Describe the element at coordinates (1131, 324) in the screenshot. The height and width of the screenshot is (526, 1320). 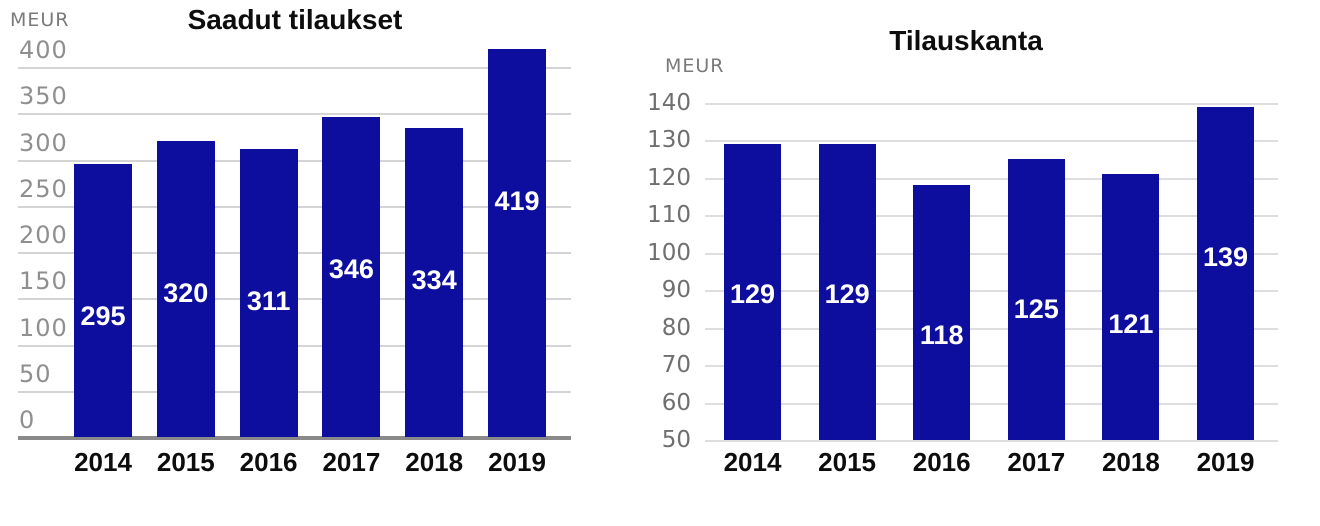
I see `bar-value-label: 121` at that location.